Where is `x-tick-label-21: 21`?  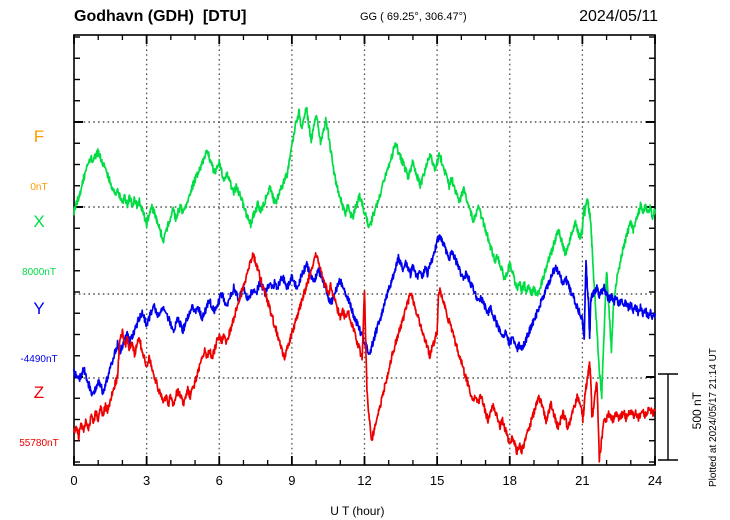
x-tick-label-21: 21 is located at coordinates (582, 480).